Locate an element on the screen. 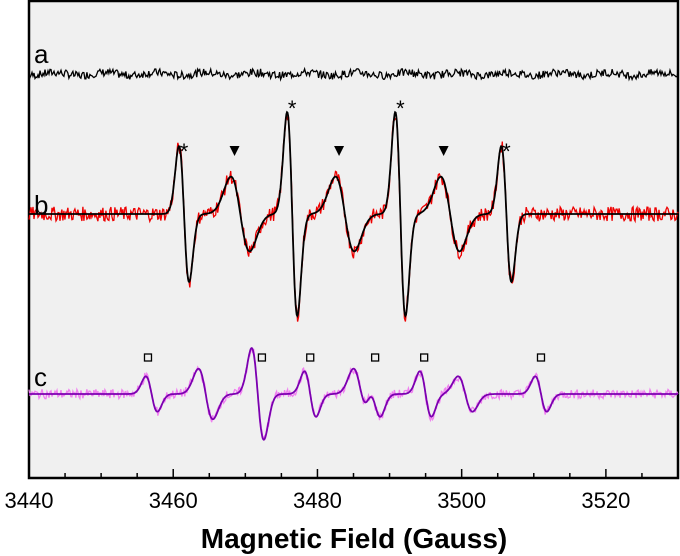 This screenshot has width=680, height=556. x-tick-label: 3460 is located at coordinates (173, 500).